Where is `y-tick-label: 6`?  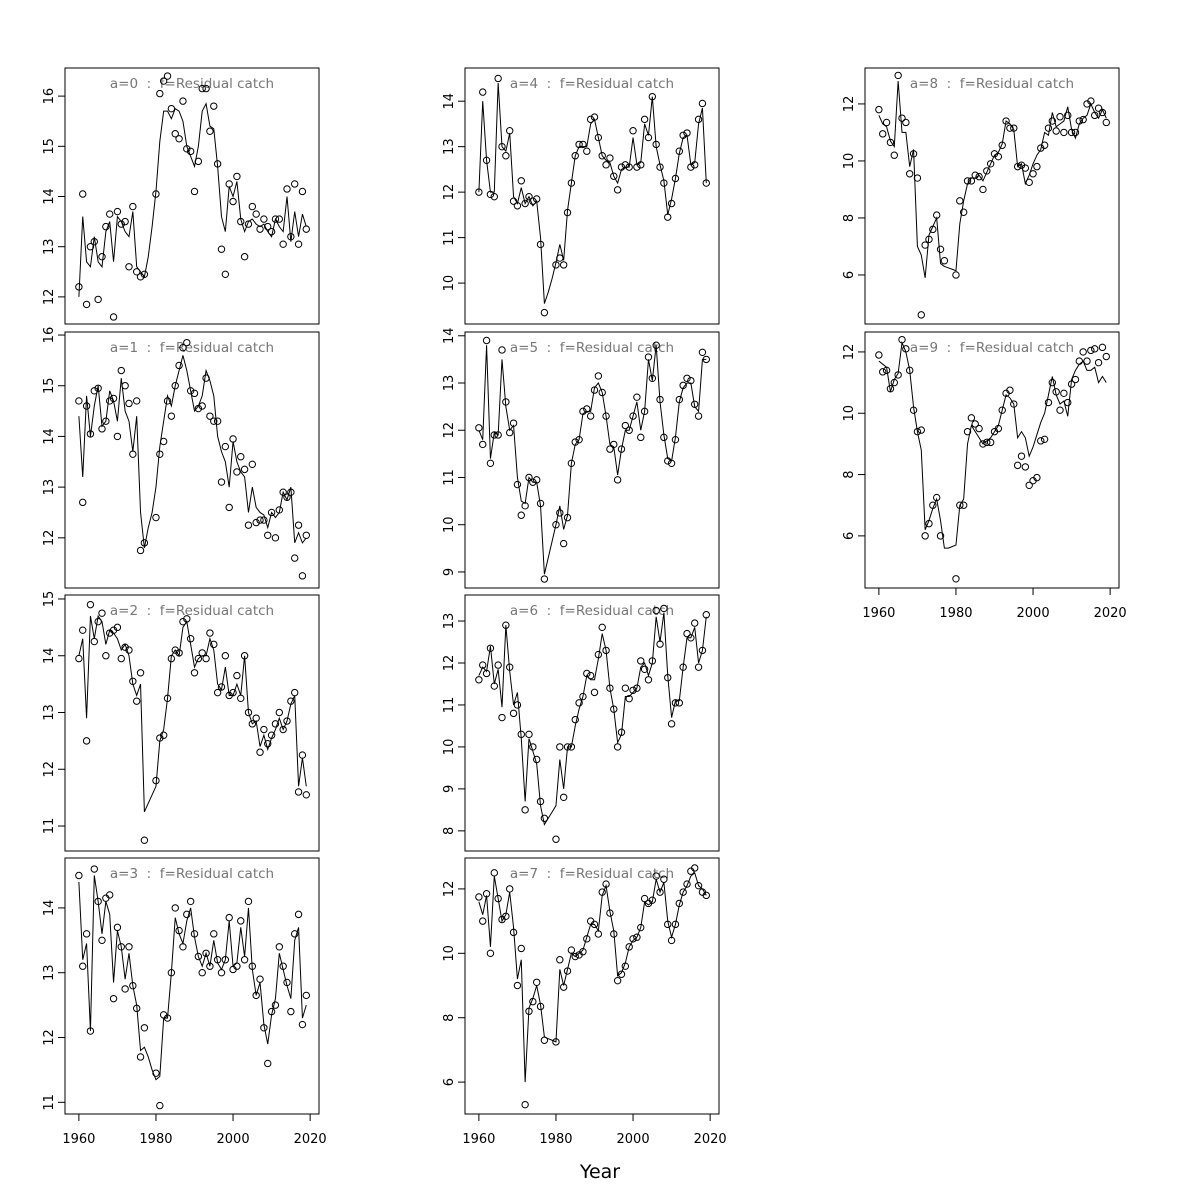
y-tick-label: 6 is located at coordinates (449, 1082).